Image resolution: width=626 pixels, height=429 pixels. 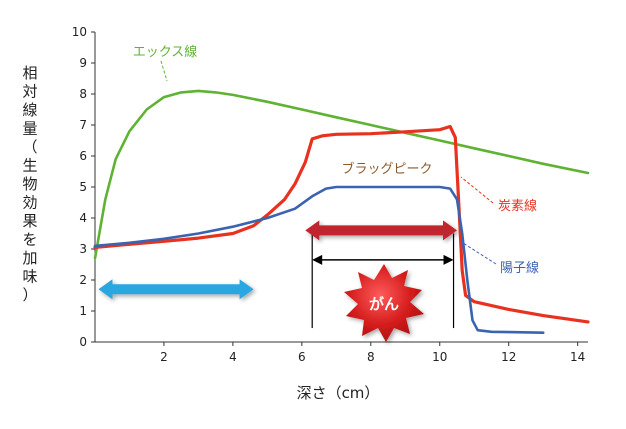 I want to click on y-ticks: 0 1 2 3 4 5 6 7 8 9 10, so click(x=83, y=187).